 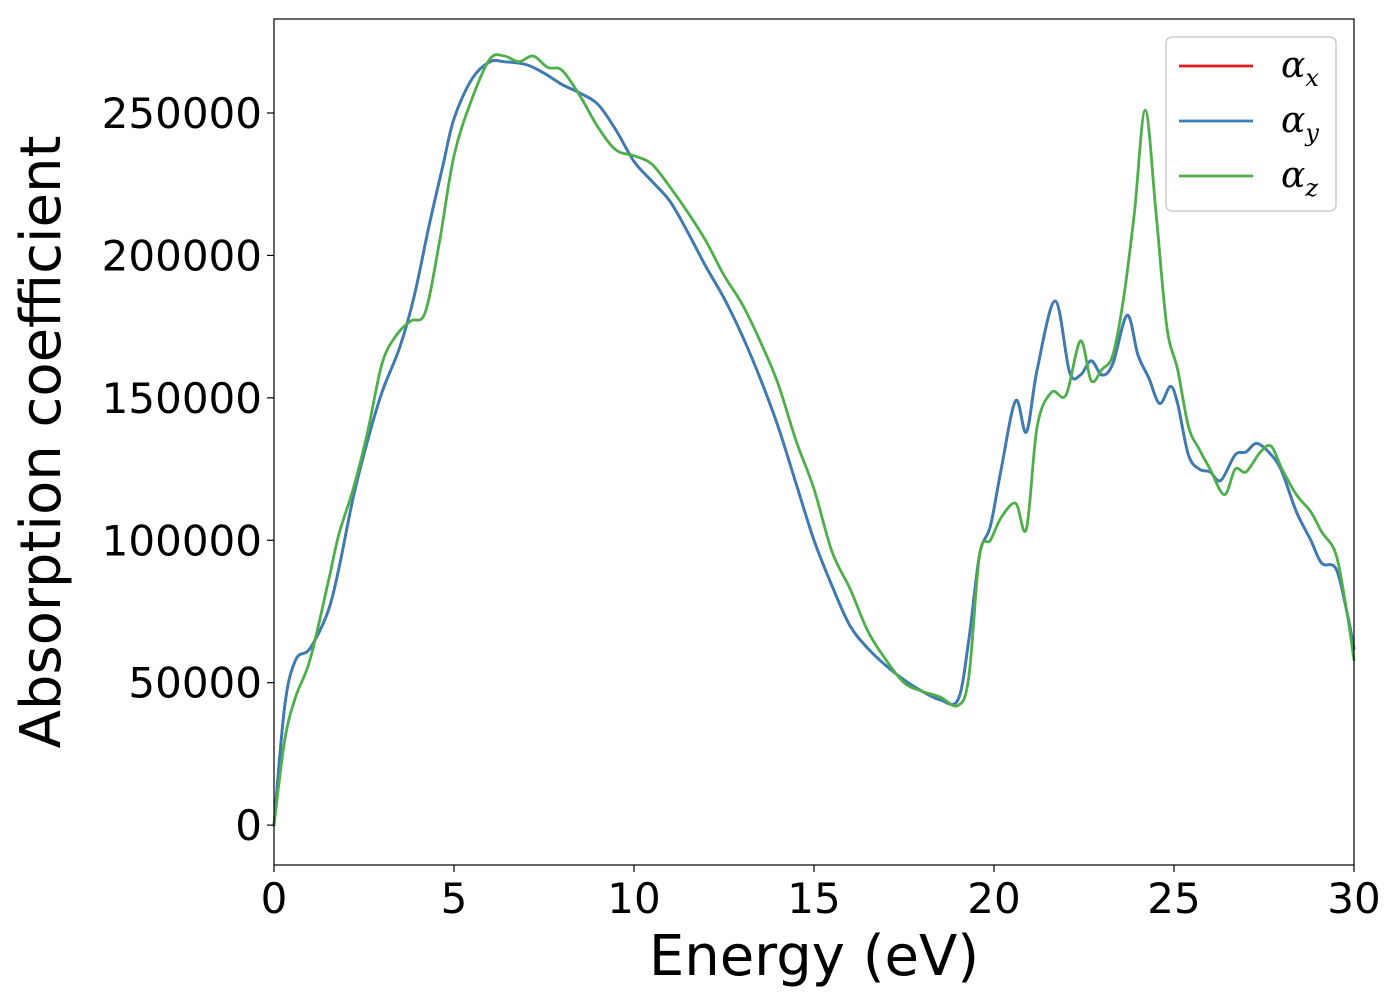 What do you see at coordinates (454, 898) in the screenshot?
I see `x-tick-label: 5` at bounding box center [454, 898].